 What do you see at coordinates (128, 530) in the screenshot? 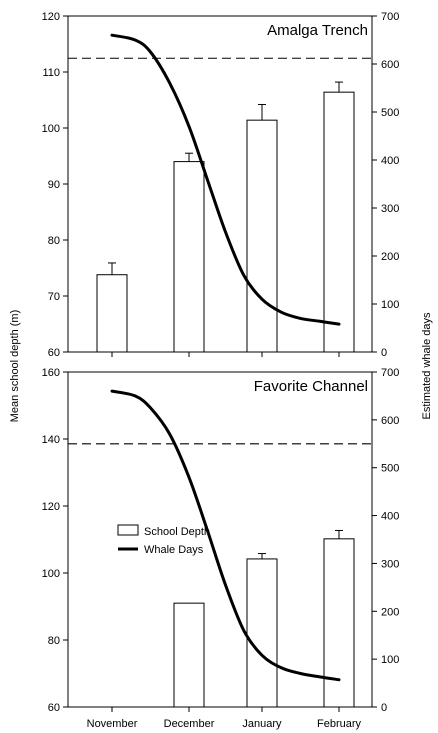
I see `legend-swatch-school-depth` at bounding box center [128, 530].